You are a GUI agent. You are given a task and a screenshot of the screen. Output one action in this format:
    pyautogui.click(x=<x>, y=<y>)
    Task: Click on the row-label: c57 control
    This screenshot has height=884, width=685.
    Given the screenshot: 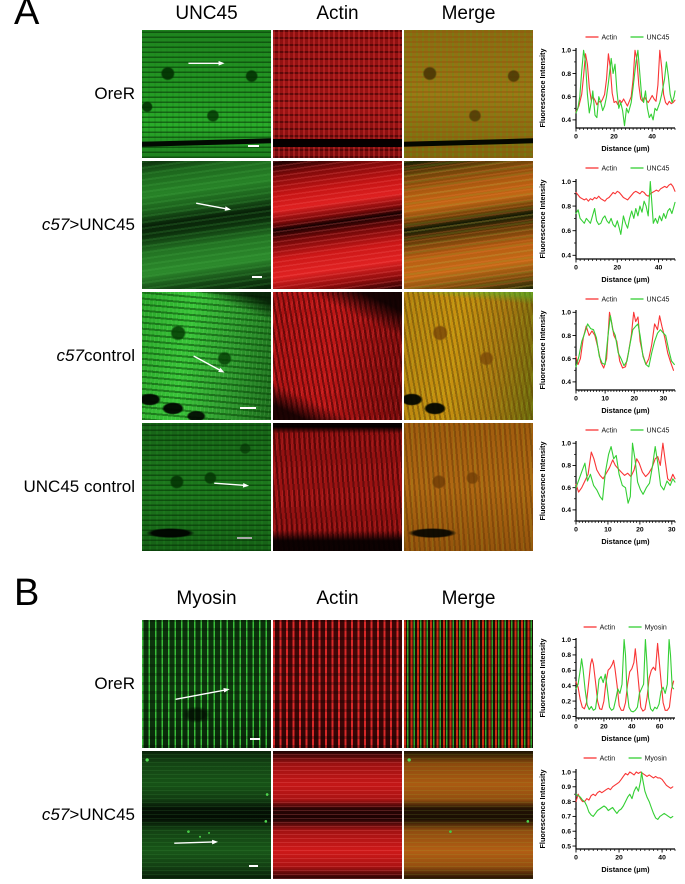 What is the action you would take?
    pyautogui.click(x=69, y=356)
    